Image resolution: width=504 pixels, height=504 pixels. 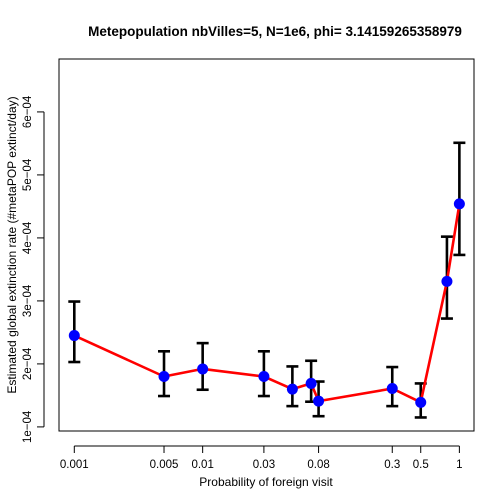 I want to click on x-tick-label-1: 0.005, so click(x=164, y=465).